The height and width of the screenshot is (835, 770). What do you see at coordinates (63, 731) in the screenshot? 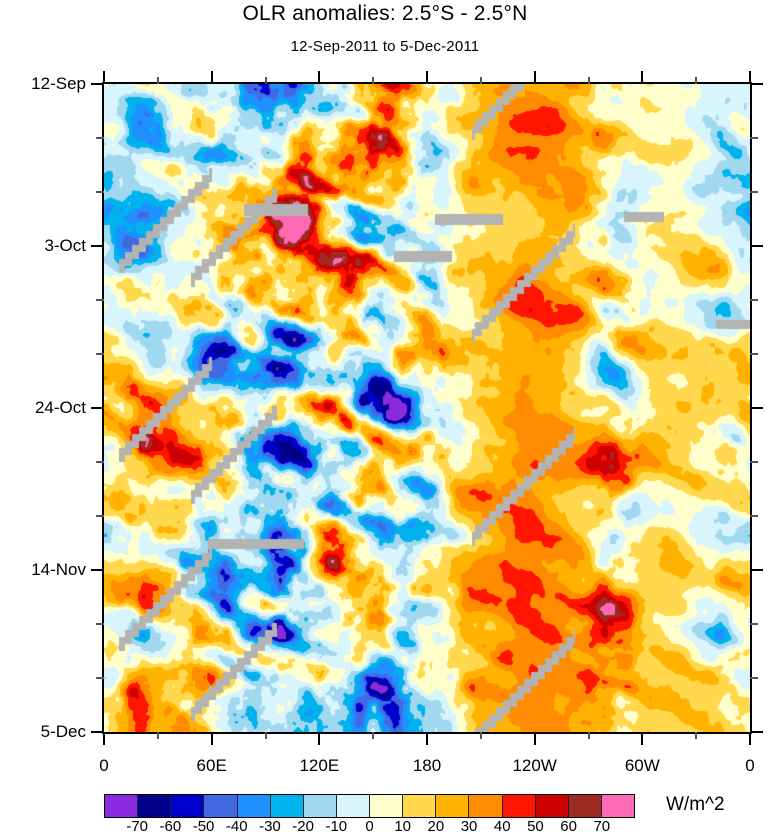
I see `y-axis-tick-label: 5-Dec` at bounding box center [63, 731].